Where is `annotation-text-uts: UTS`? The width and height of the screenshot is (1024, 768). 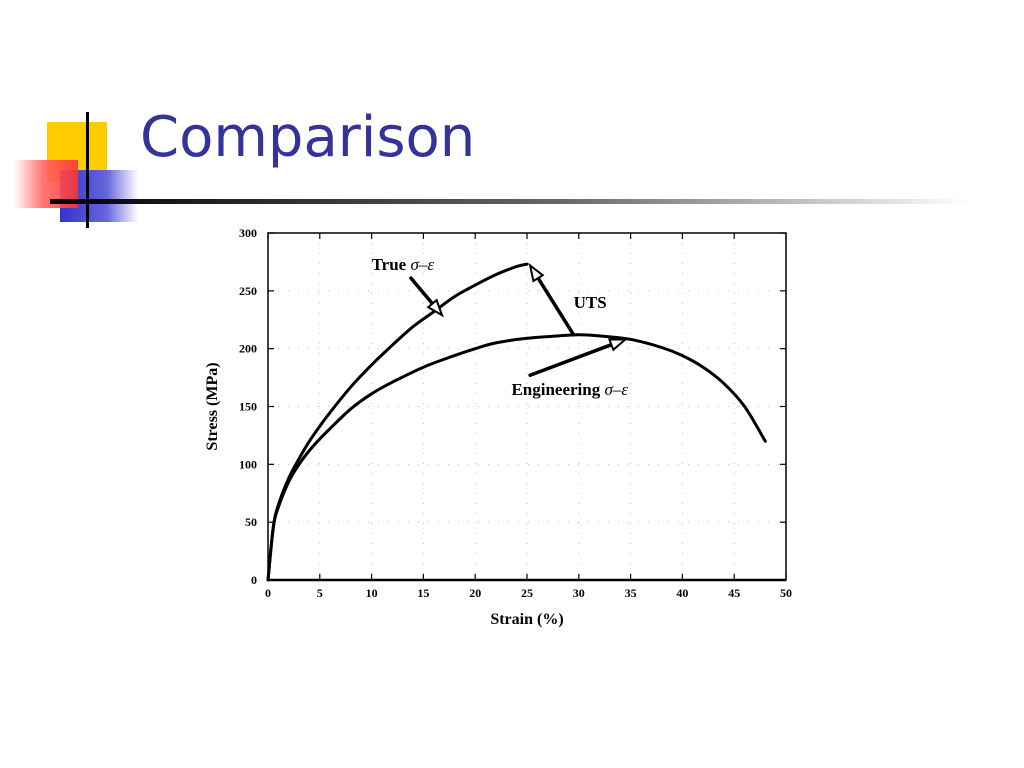 annotation-text-uts: UTS is located at coordinates (590, 302).